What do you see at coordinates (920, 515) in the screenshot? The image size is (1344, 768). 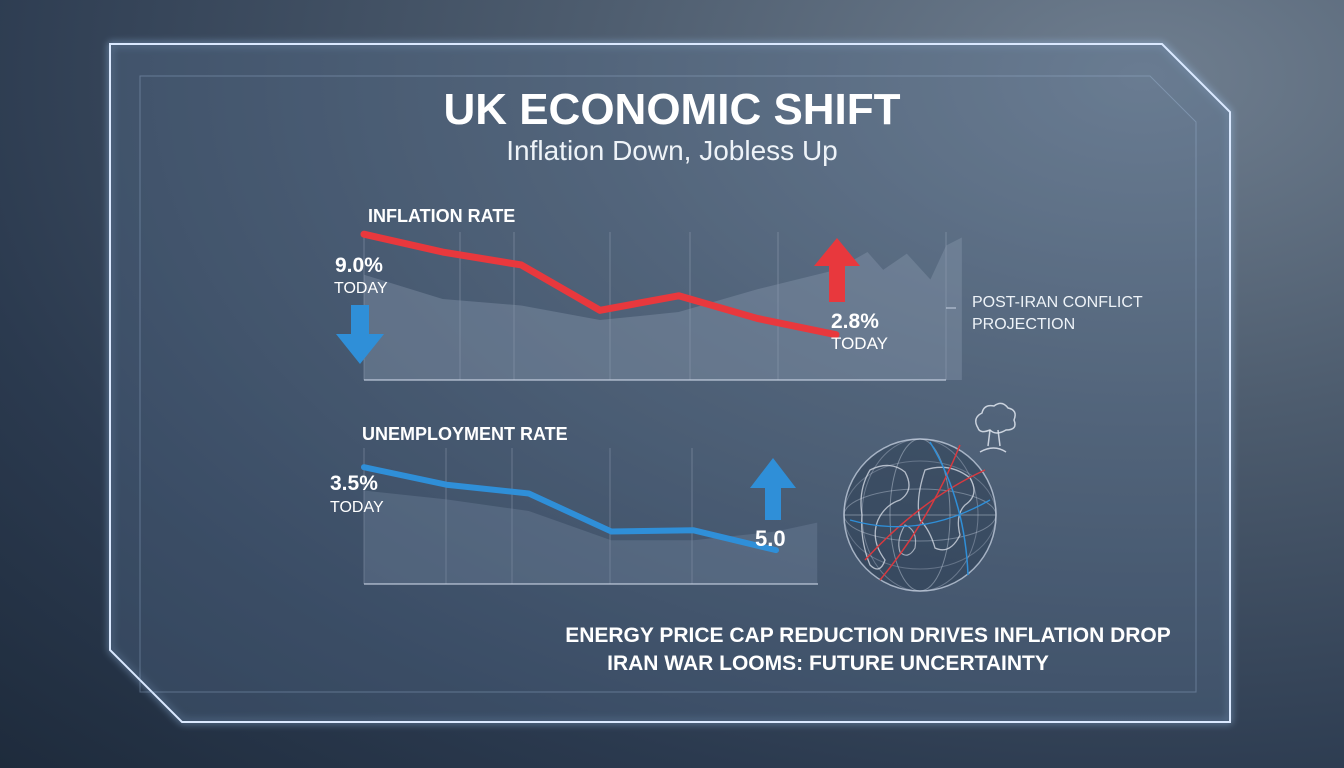 I see `globe-icon` at bounding box center [920, 515].